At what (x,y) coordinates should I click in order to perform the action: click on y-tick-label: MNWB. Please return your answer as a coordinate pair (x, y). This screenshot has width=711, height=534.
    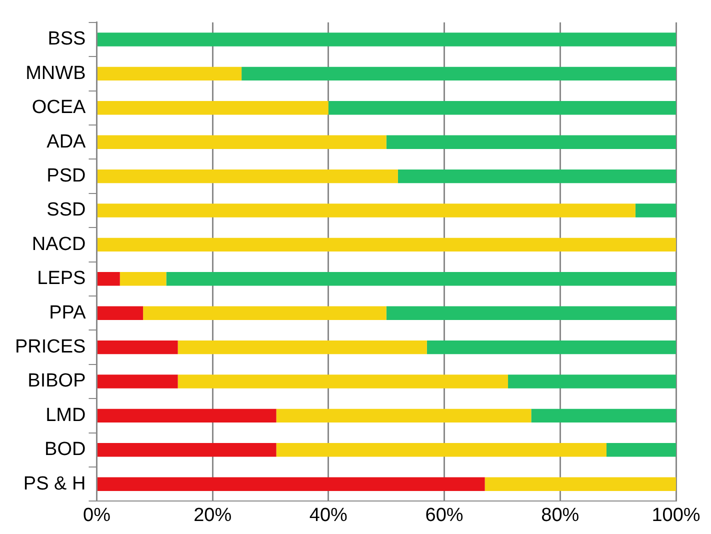
    Looking at the image, I should click on (56, 73).